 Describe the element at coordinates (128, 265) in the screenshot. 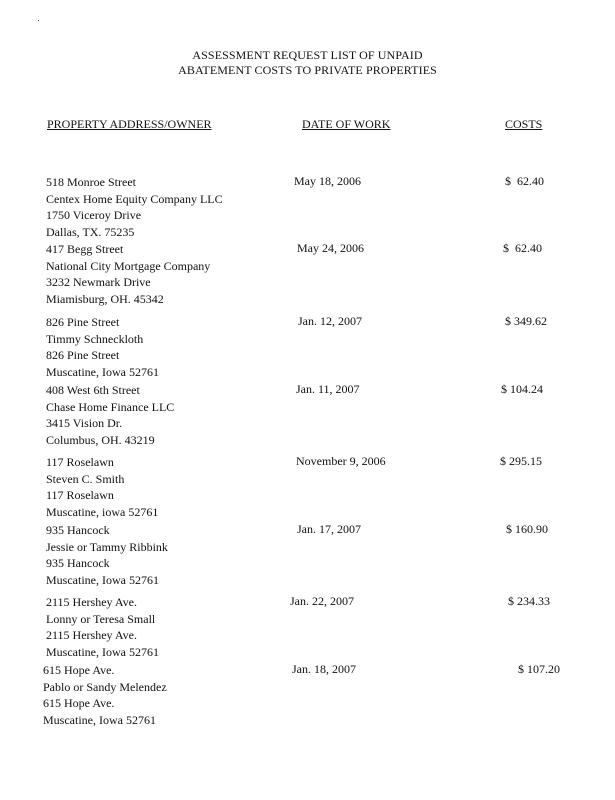

I see `owner-name: National City Mortgage Company` at that location.